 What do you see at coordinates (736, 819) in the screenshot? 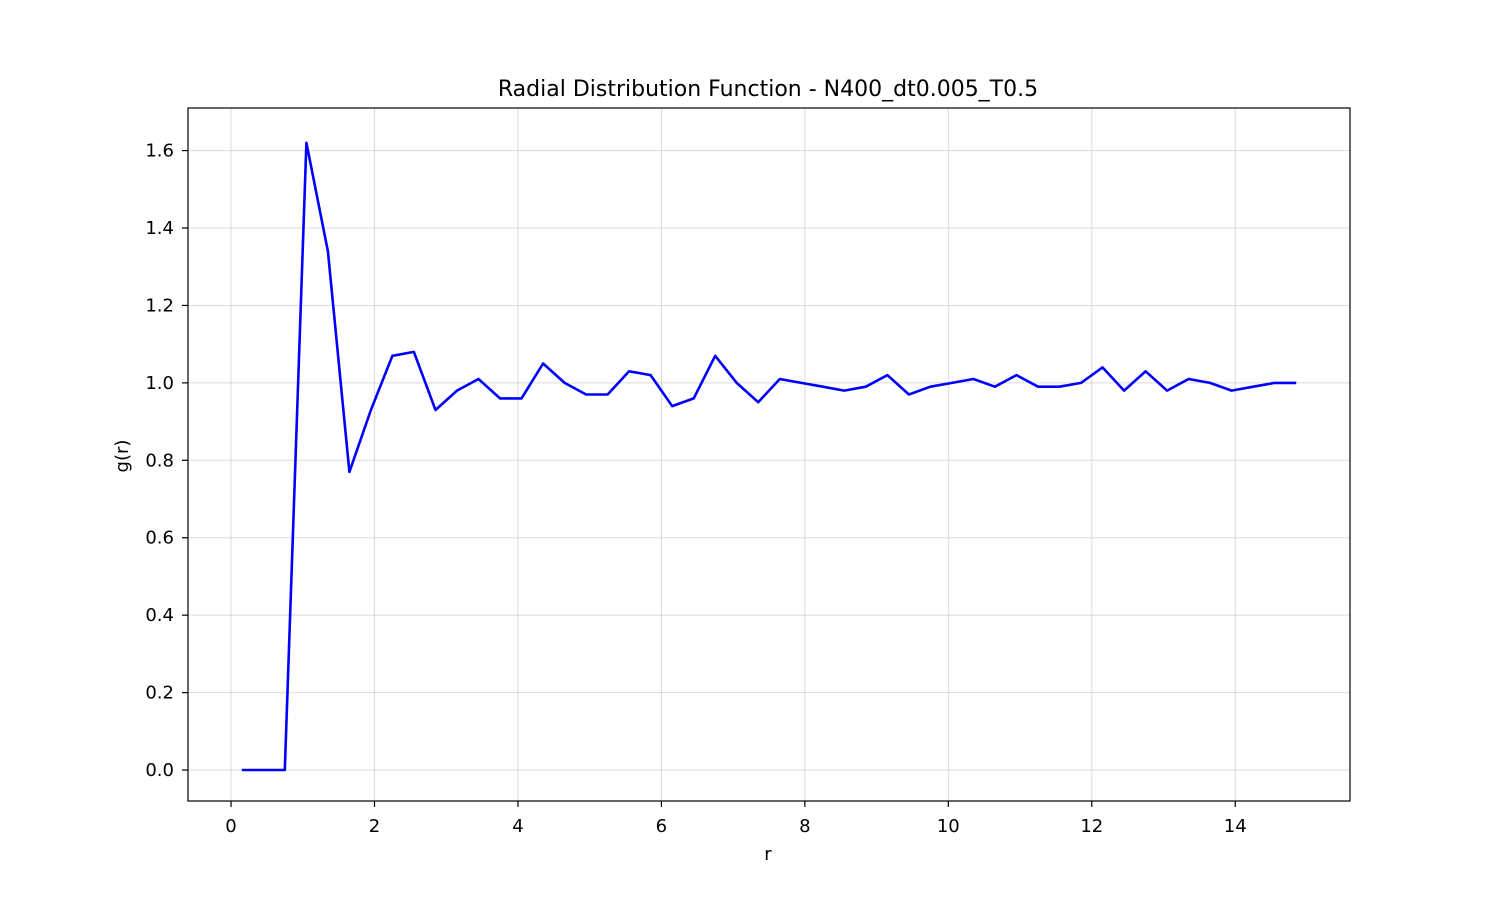
I see `x-axis: 0 2 4 6 8 10 12 14` at bounding box center [736, 819].